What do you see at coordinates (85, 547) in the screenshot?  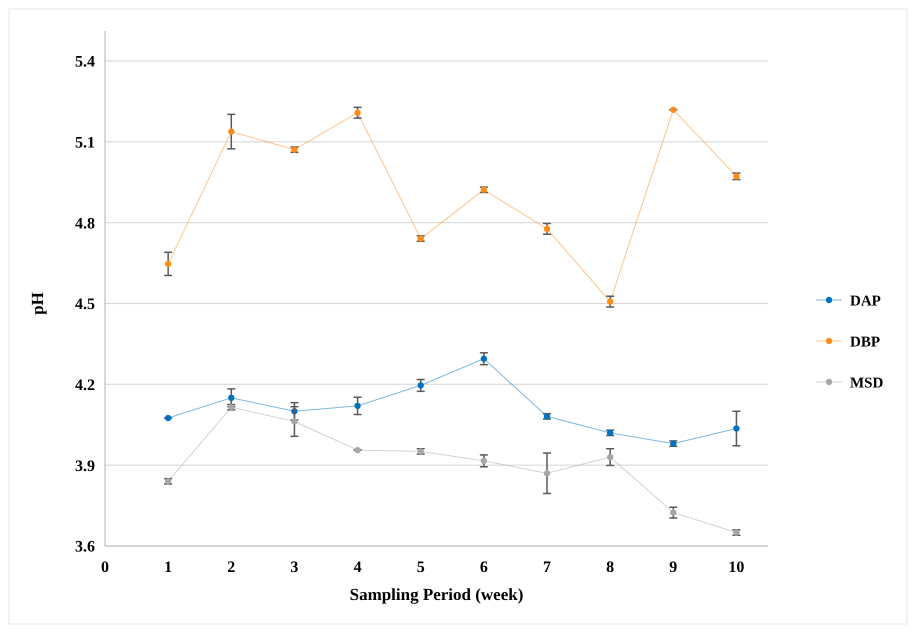 I see `y-tick-label: 3.6` at bounding box center [85, 547].